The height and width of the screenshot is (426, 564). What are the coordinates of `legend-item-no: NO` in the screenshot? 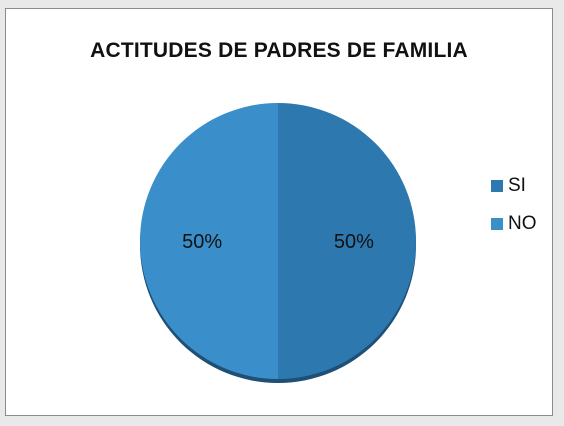 It's located at (514, 224).